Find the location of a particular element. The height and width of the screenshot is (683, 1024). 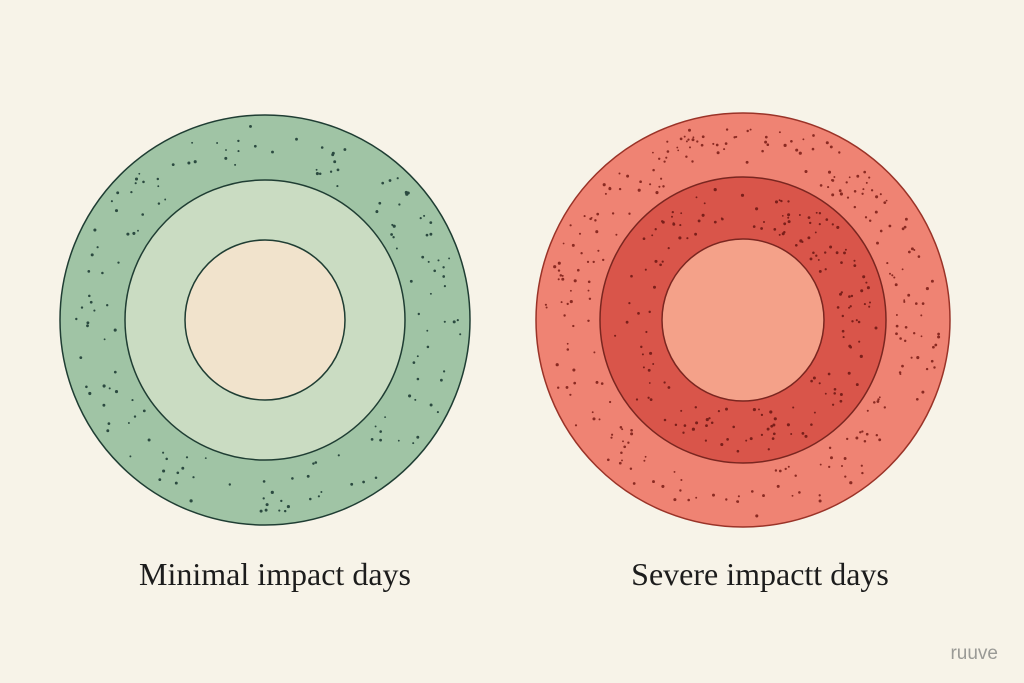

inner-circle is located at coordinates (743, 320).